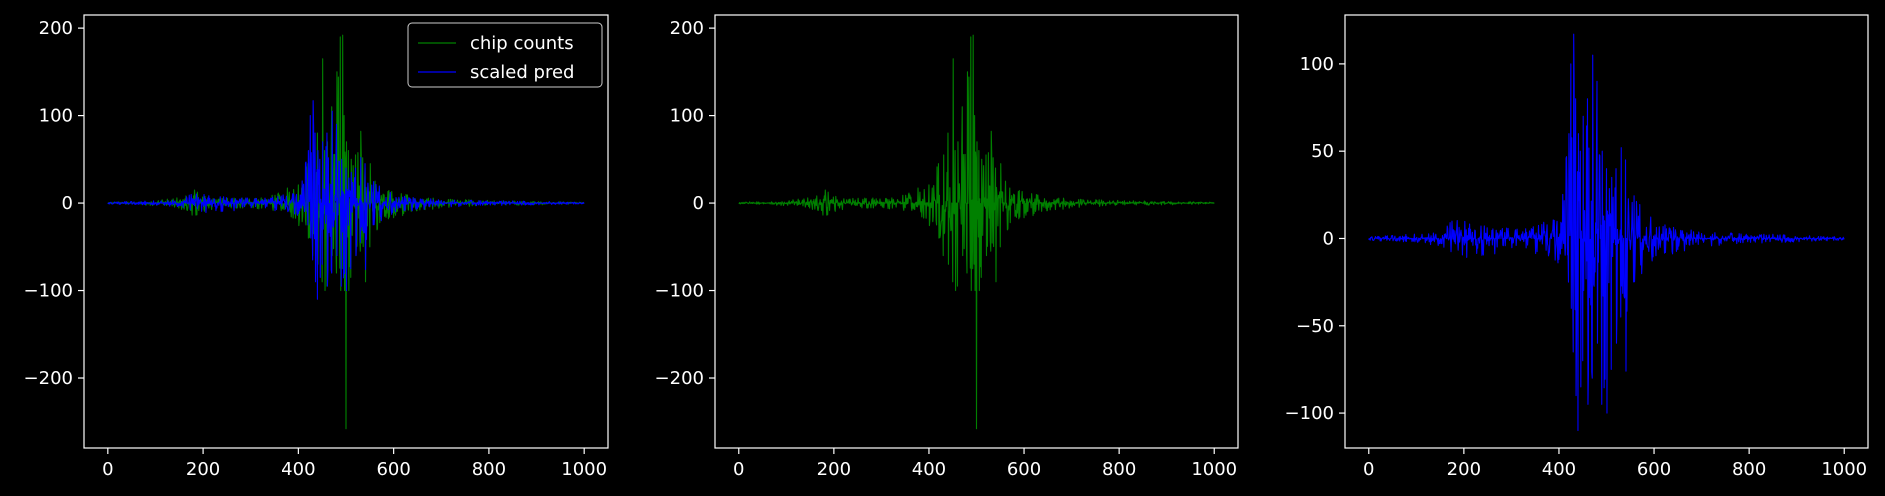 Image resolution: width=1885 pixels, height=496 pixels. I want to click on y-tick-label: −50, so click(1315, 326).